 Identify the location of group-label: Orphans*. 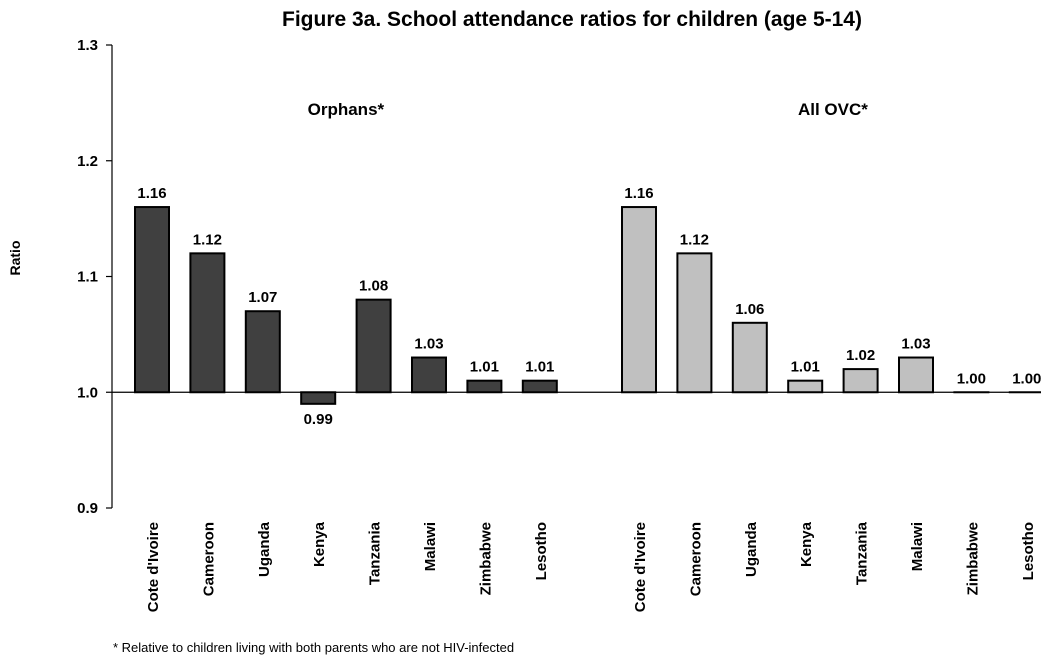
(346, 109).